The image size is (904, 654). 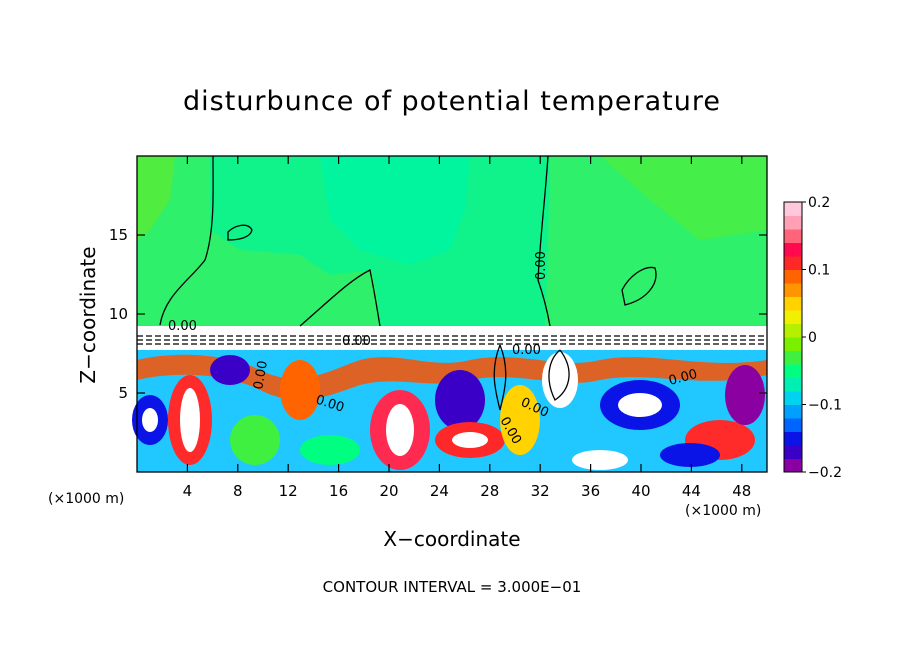 I want to click on chart-title: disturbunce of potential temperature, so click(x=452, y=101).